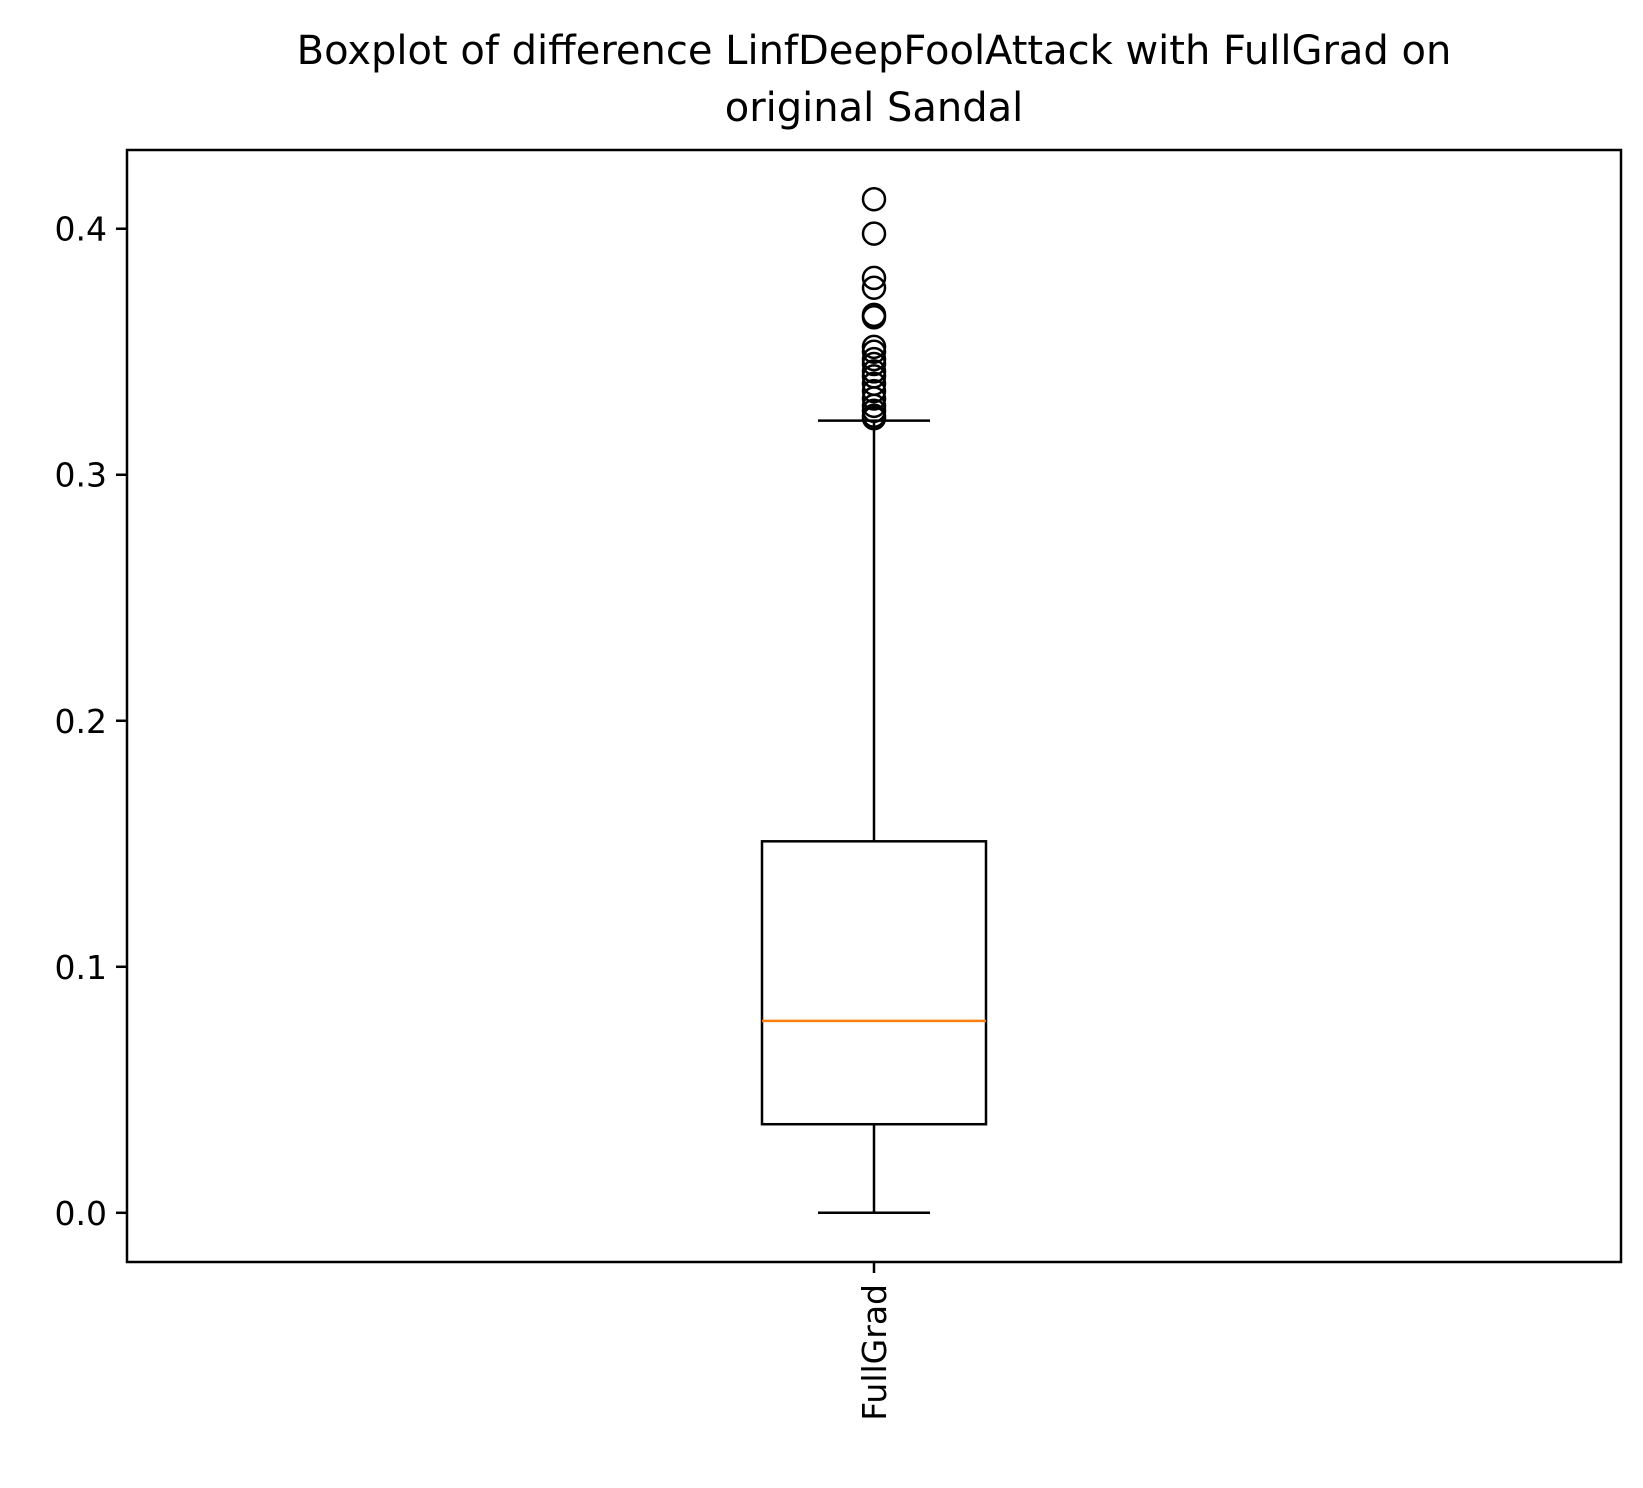  I want to click on chart-title-line-2: original Sandal, so click(874, 108).